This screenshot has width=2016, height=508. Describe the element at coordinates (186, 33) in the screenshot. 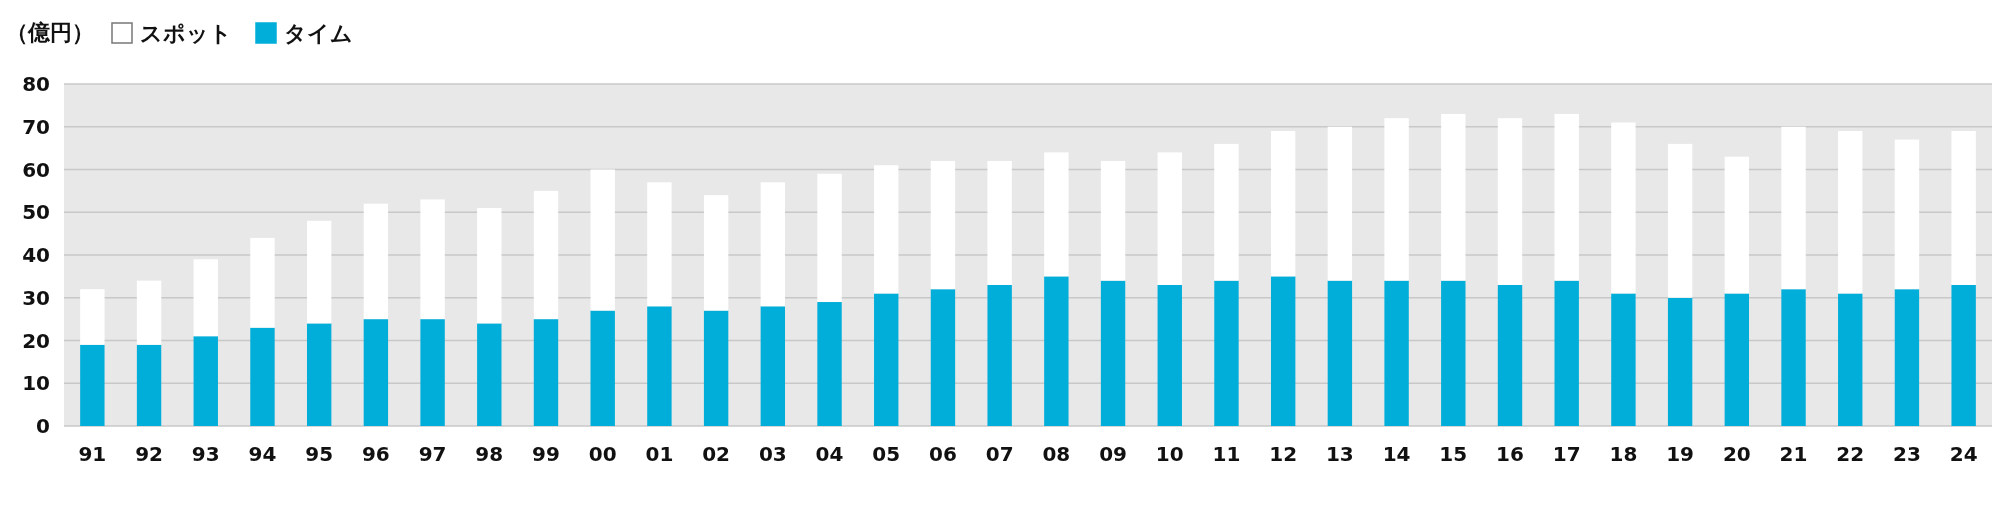

I see `legend-label: スポット` at that location.